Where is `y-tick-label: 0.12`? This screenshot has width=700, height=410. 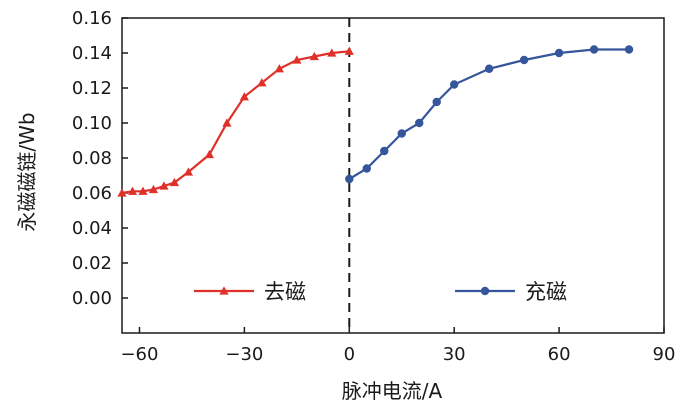
y-tick-label: 0.12 is located at coordinates (92, 88).